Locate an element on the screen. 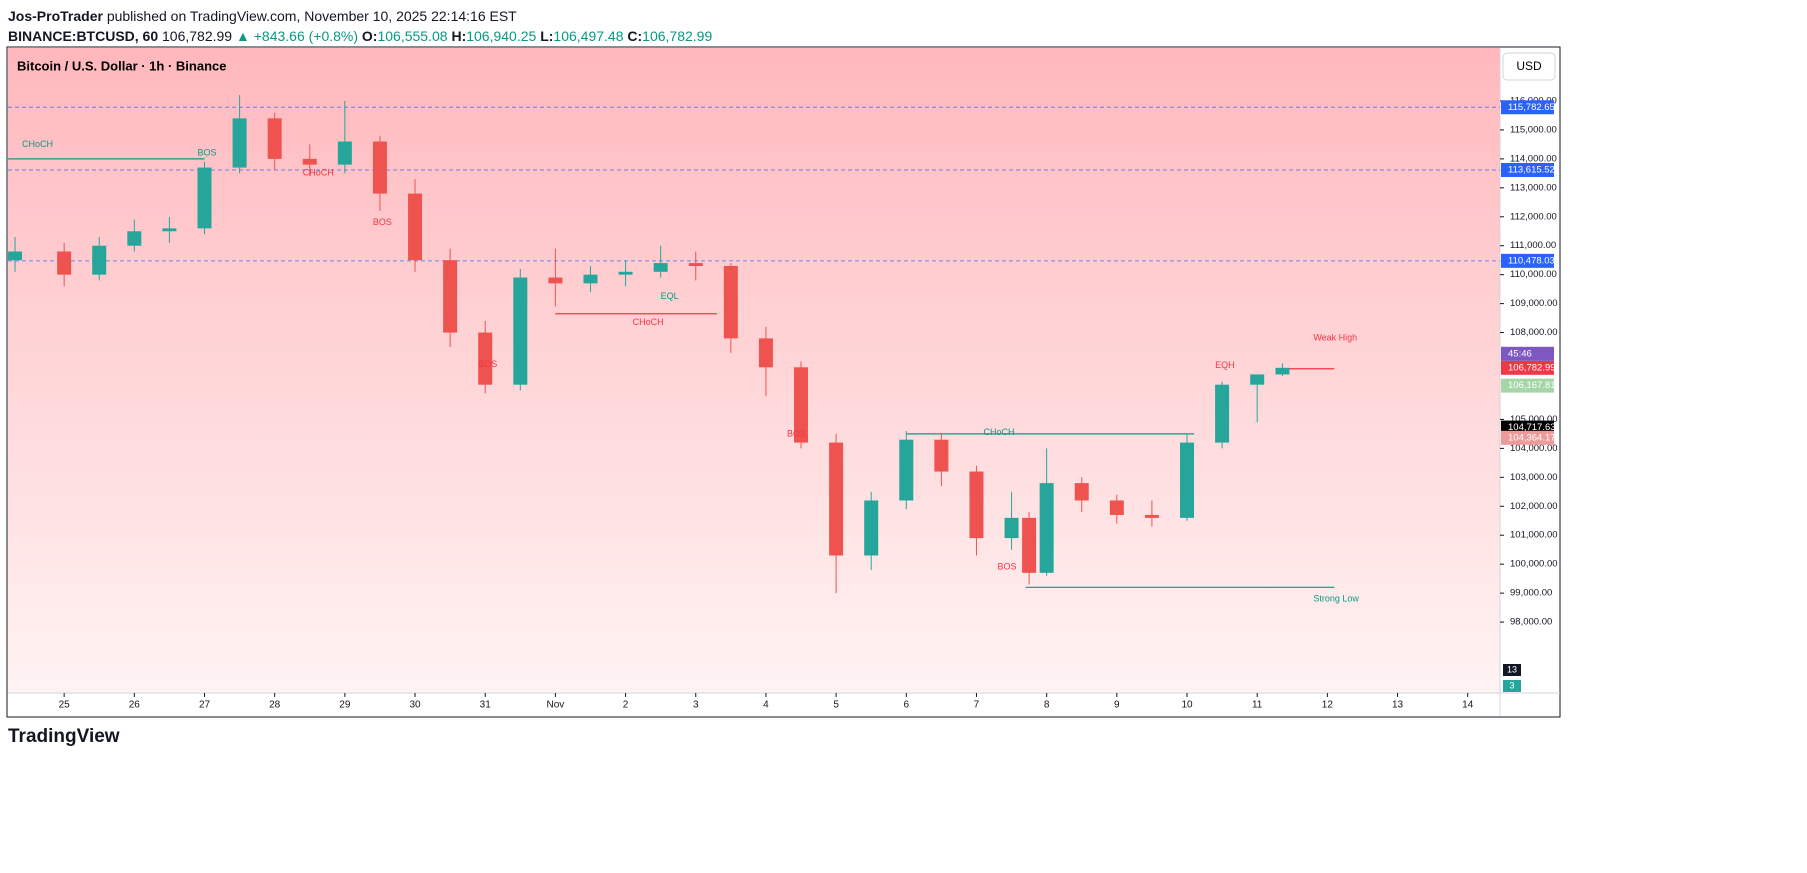 This screenshot has height=873, width=1807. ohlc-label: H: is located at coordinates (459, 36).